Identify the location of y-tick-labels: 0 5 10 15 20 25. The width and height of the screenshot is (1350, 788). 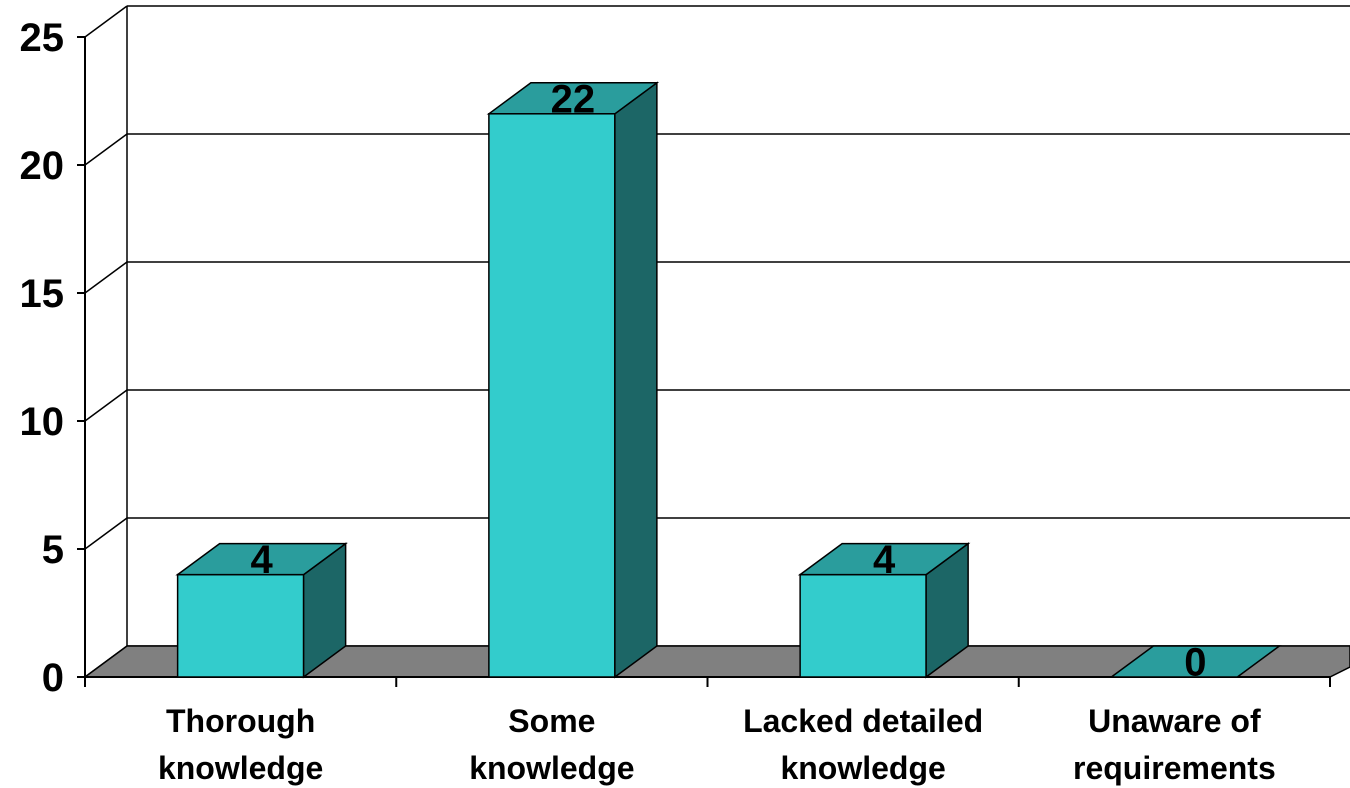
(42, 358).